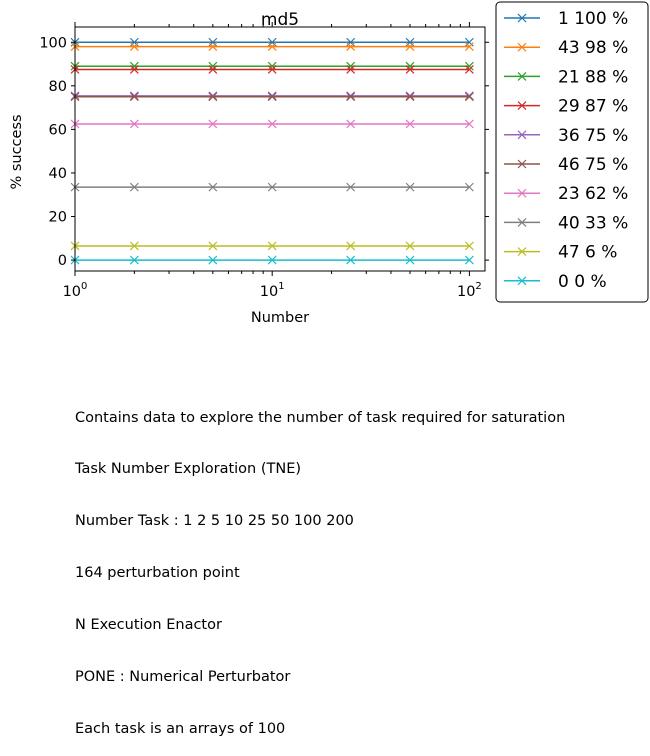  Describe the element at coordinates (469, 290) in the screenshot. I see `x-tick-label: 10²` at that location.